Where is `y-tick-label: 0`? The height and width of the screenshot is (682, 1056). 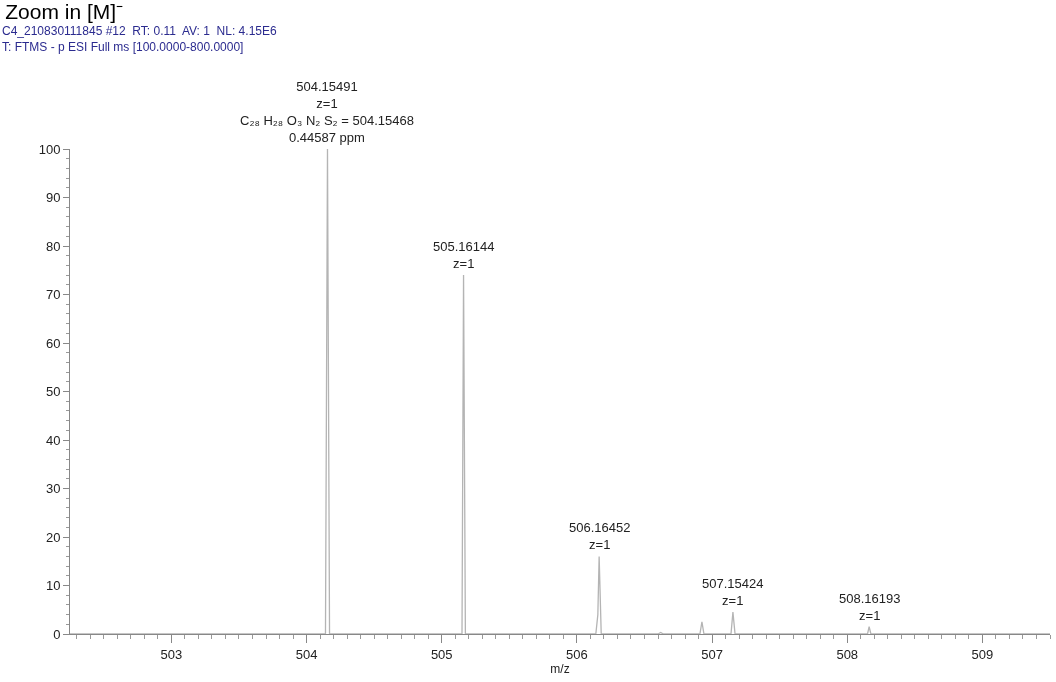 y-tick-label: 0 is located at coordinates (57, 634).